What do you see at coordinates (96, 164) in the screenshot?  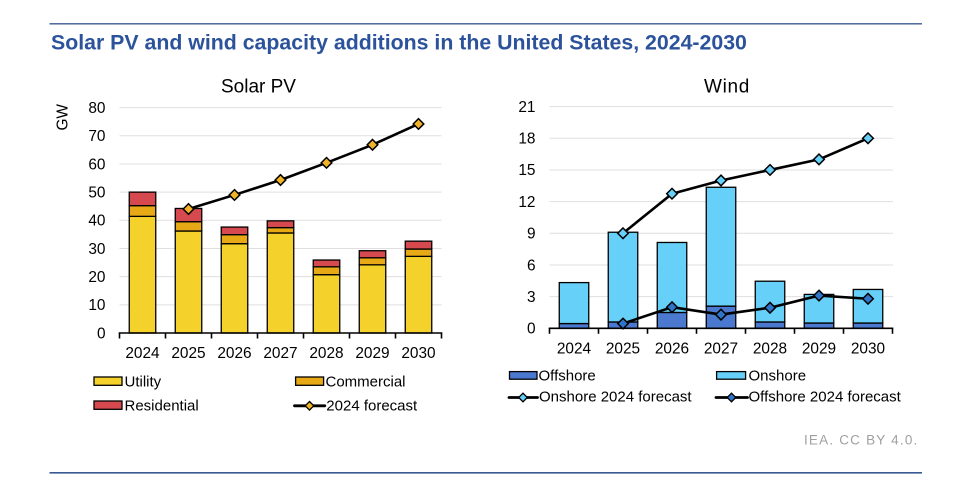 I see `svg-text: 60` at bounding box center [96, 164].